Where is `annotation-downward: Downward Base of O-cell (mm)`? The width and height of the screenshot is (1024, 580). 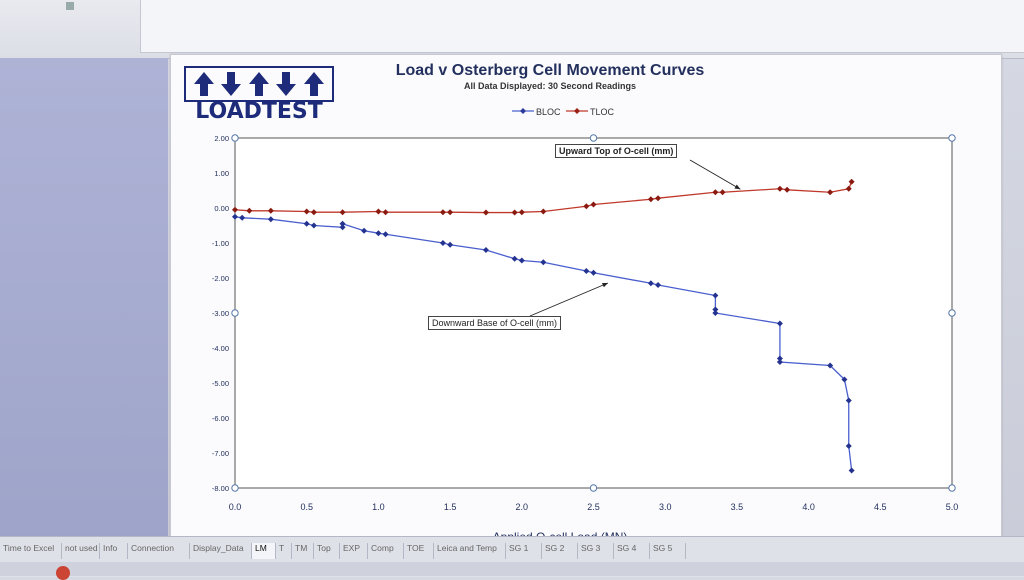
annotation-downward: Downward Base of O-cell (mm) is located at coordinates (495, 323).